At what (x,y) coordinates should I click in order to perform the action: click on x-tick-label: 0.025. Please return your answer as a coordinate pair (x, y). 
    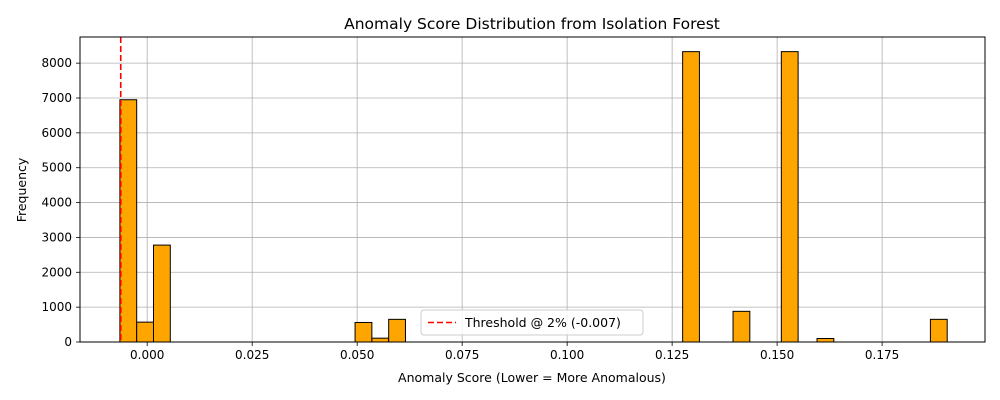
    Looking at the image, I should click on (252, 355).